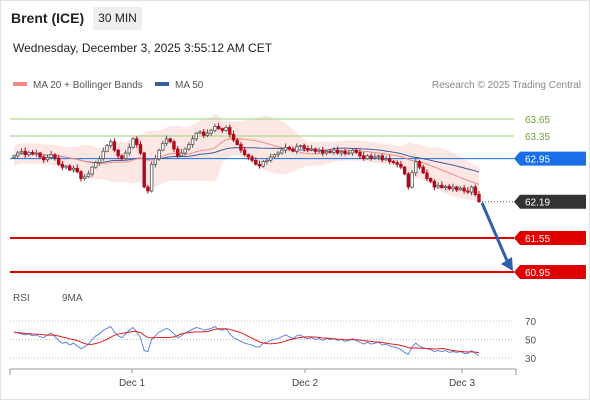 The image size is (590, 400). I want to click on level-tag-62.95, so click(550, 158).